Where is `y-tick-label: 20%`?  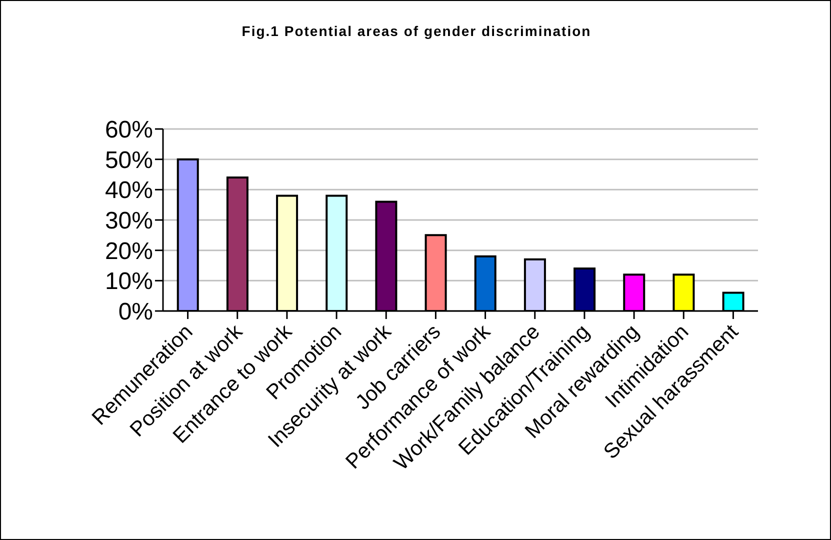 y-tick-label: 20% is located at coordinates (128, 251).